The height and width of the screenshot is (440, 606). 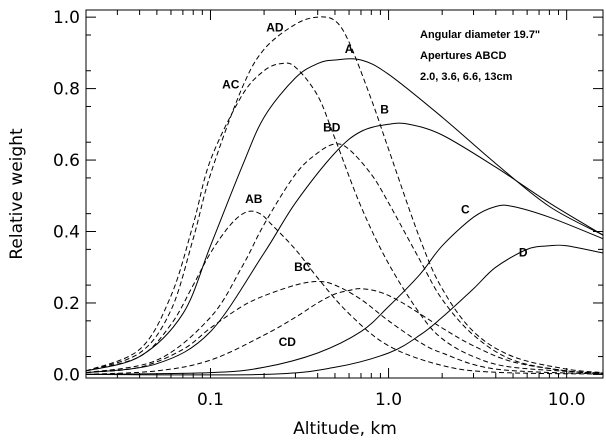 I want to click on annotation-line-3: 2.0, 3.6, 6.6, 13cm, so click(x=466, y=77).